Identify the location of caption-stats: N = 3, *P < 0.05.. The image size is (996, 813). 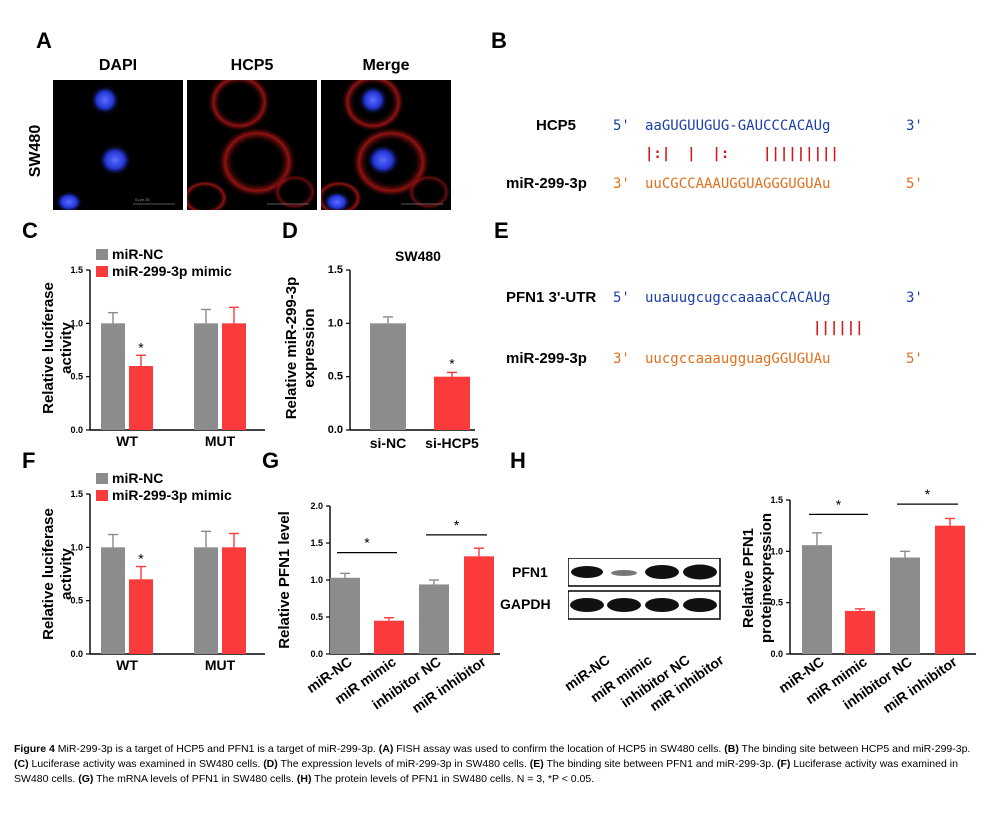
(555, 779).